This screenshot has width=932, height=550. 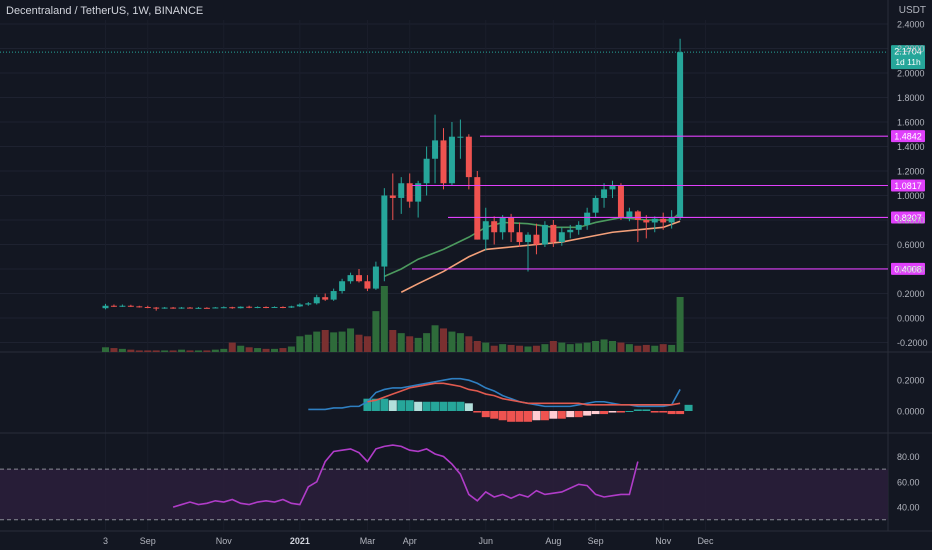 I want to click on price-axis-tick: 1.4000, so click(x=911, y=147).